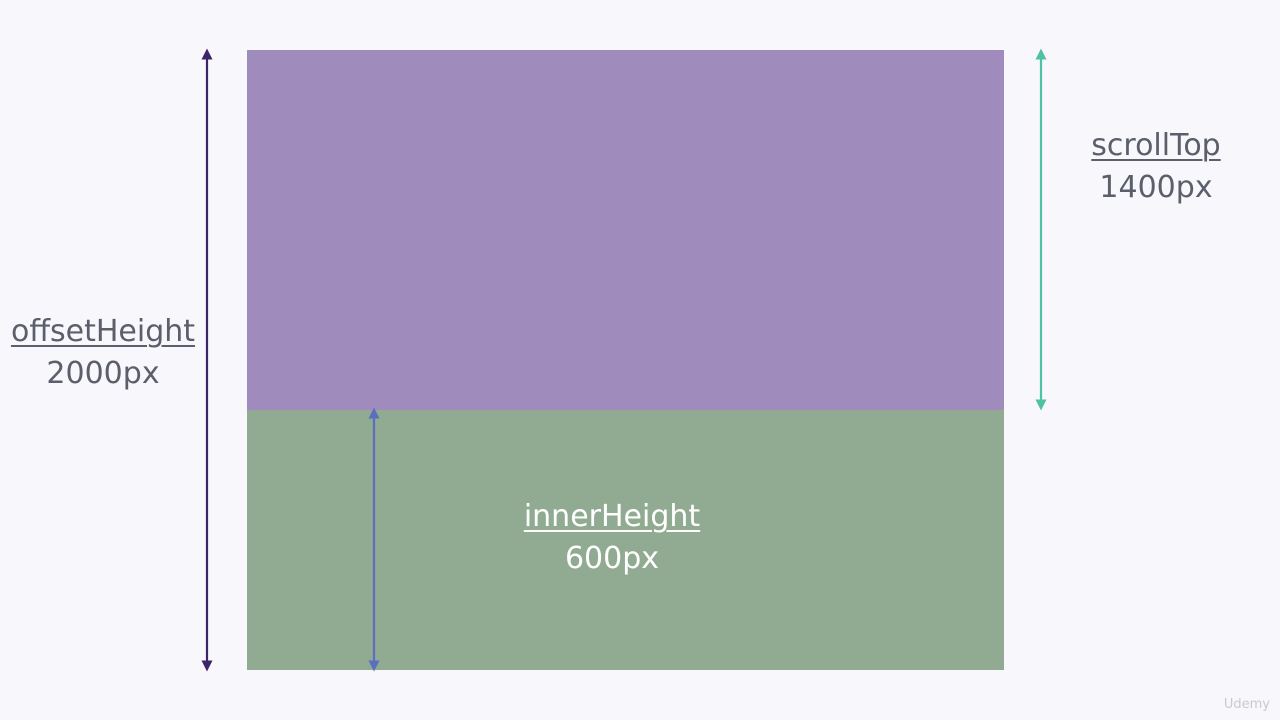  Describe the element at coordinates (103, 354) in the screenshot. I see `offset-height-label: offsetHeight 2000px` at that location.